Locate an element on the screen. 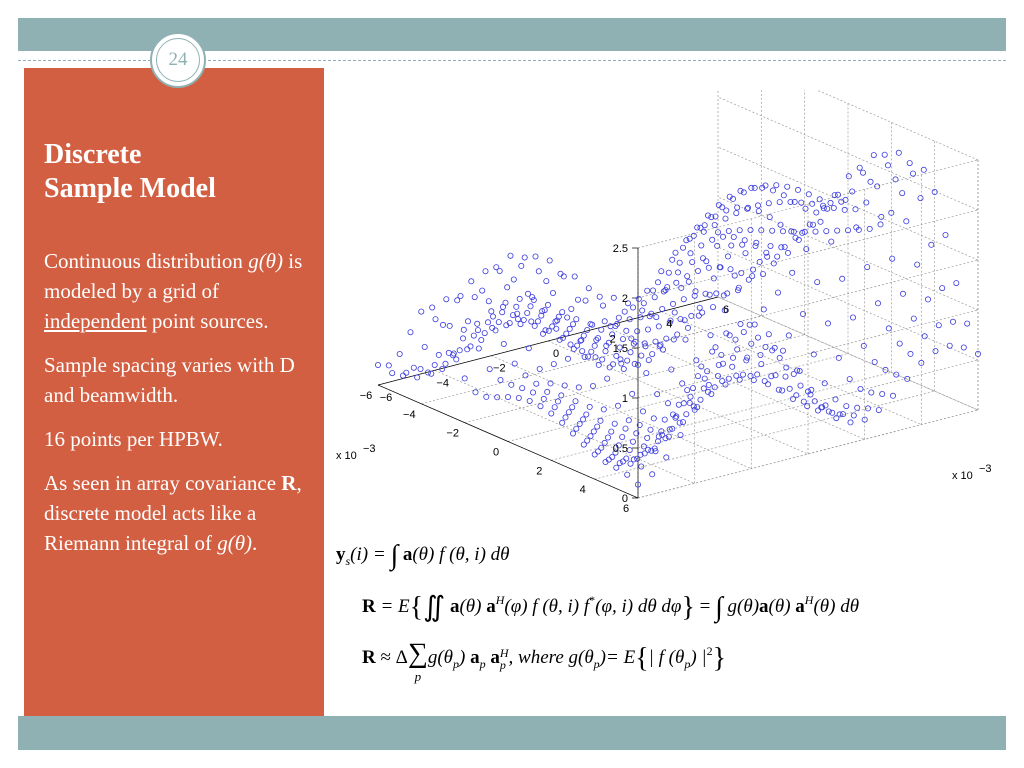  z-tick-label: 1.5 is located at coordinates (620, 349).